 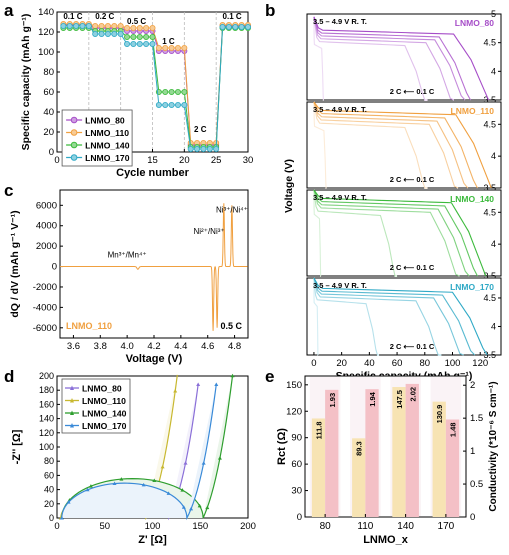 I want to click on x-tick-label: 30, so click(x=248, y=160).